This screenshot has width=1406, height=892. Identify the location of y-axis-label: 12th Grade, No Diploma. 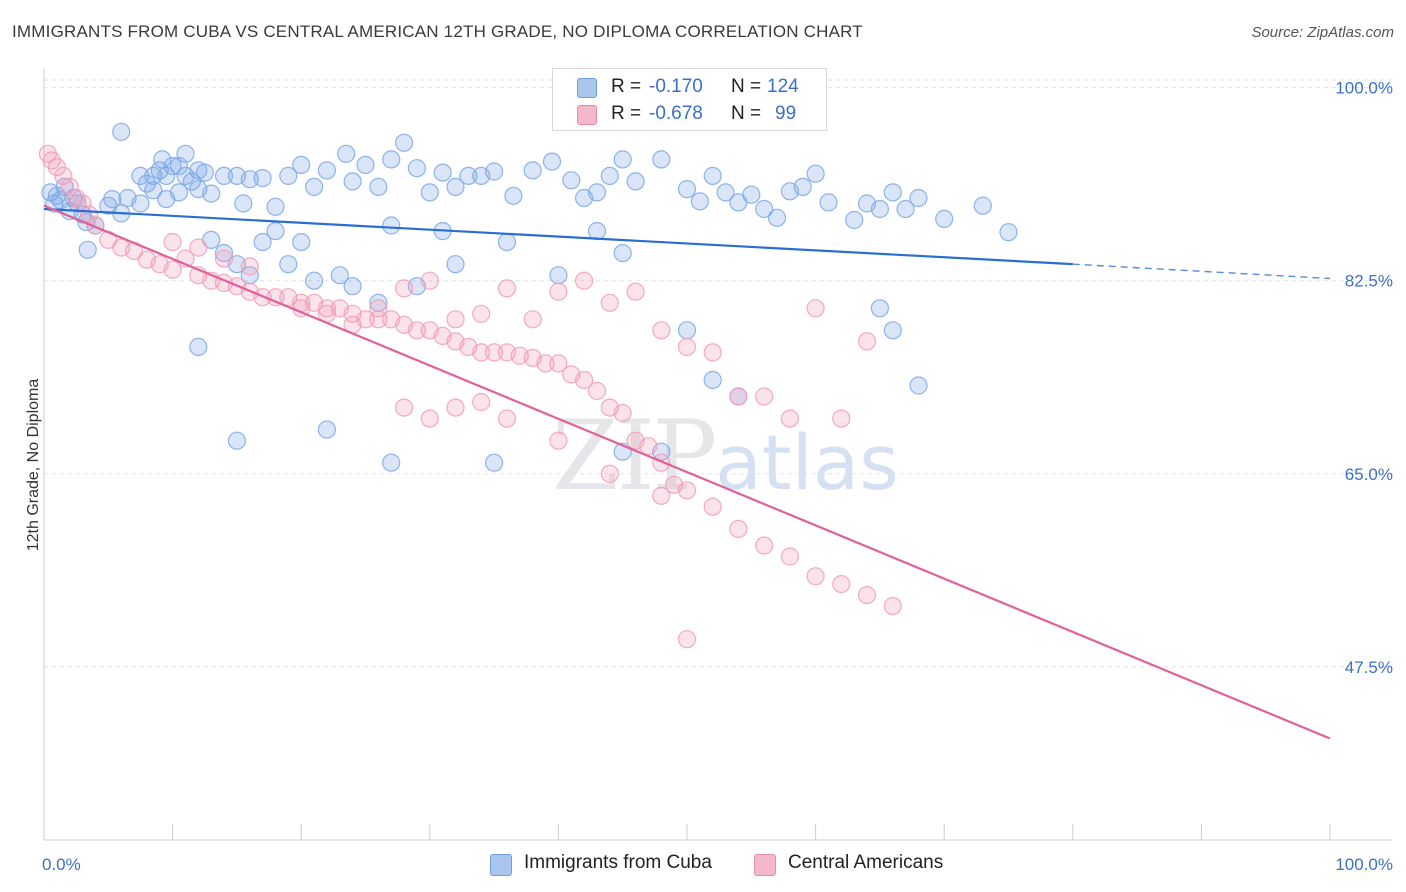
(33, 465).